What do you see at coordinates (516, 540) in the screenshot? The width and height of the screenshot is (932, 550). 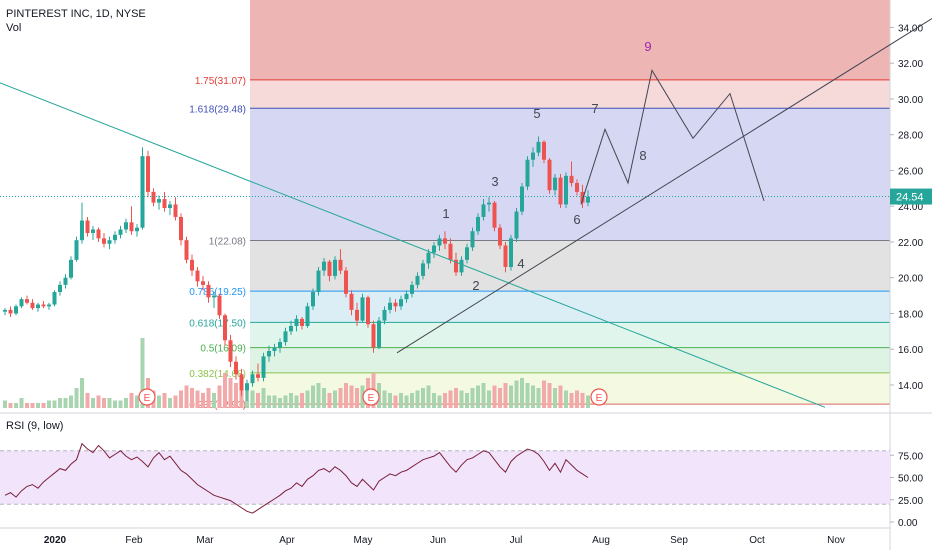 I see `time-tick-label: Jul` at bounding box center [516, 540].